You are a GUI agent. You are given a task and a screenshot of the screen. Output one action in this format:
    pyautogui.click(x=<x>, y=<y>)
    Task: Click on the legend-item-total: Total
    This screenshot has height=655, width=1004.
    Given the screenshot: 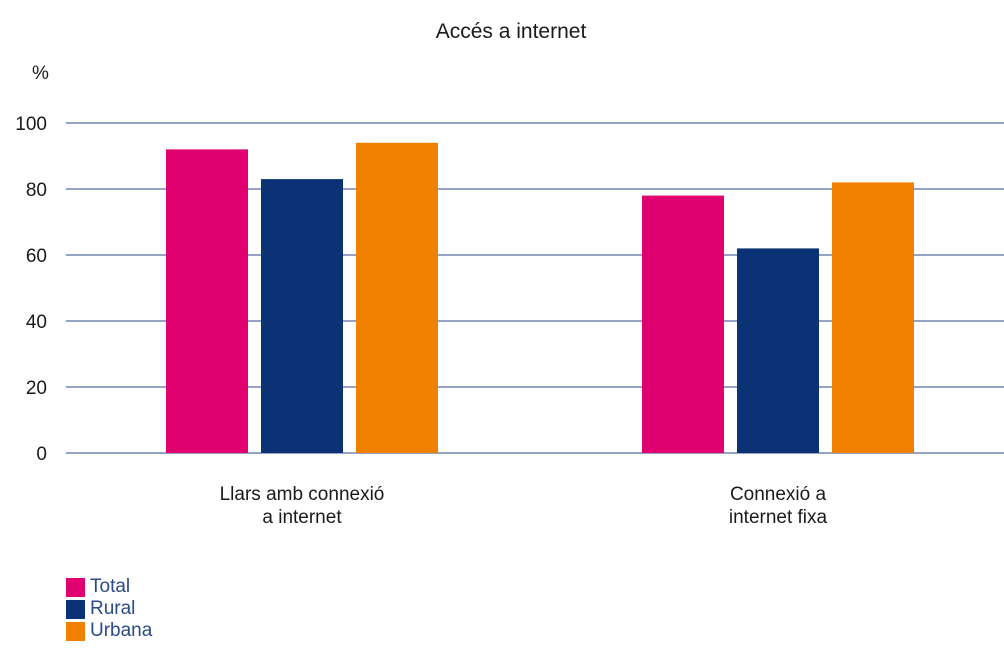 What is the action you would take?
    pyautogui.click(x=109, y=587)
    